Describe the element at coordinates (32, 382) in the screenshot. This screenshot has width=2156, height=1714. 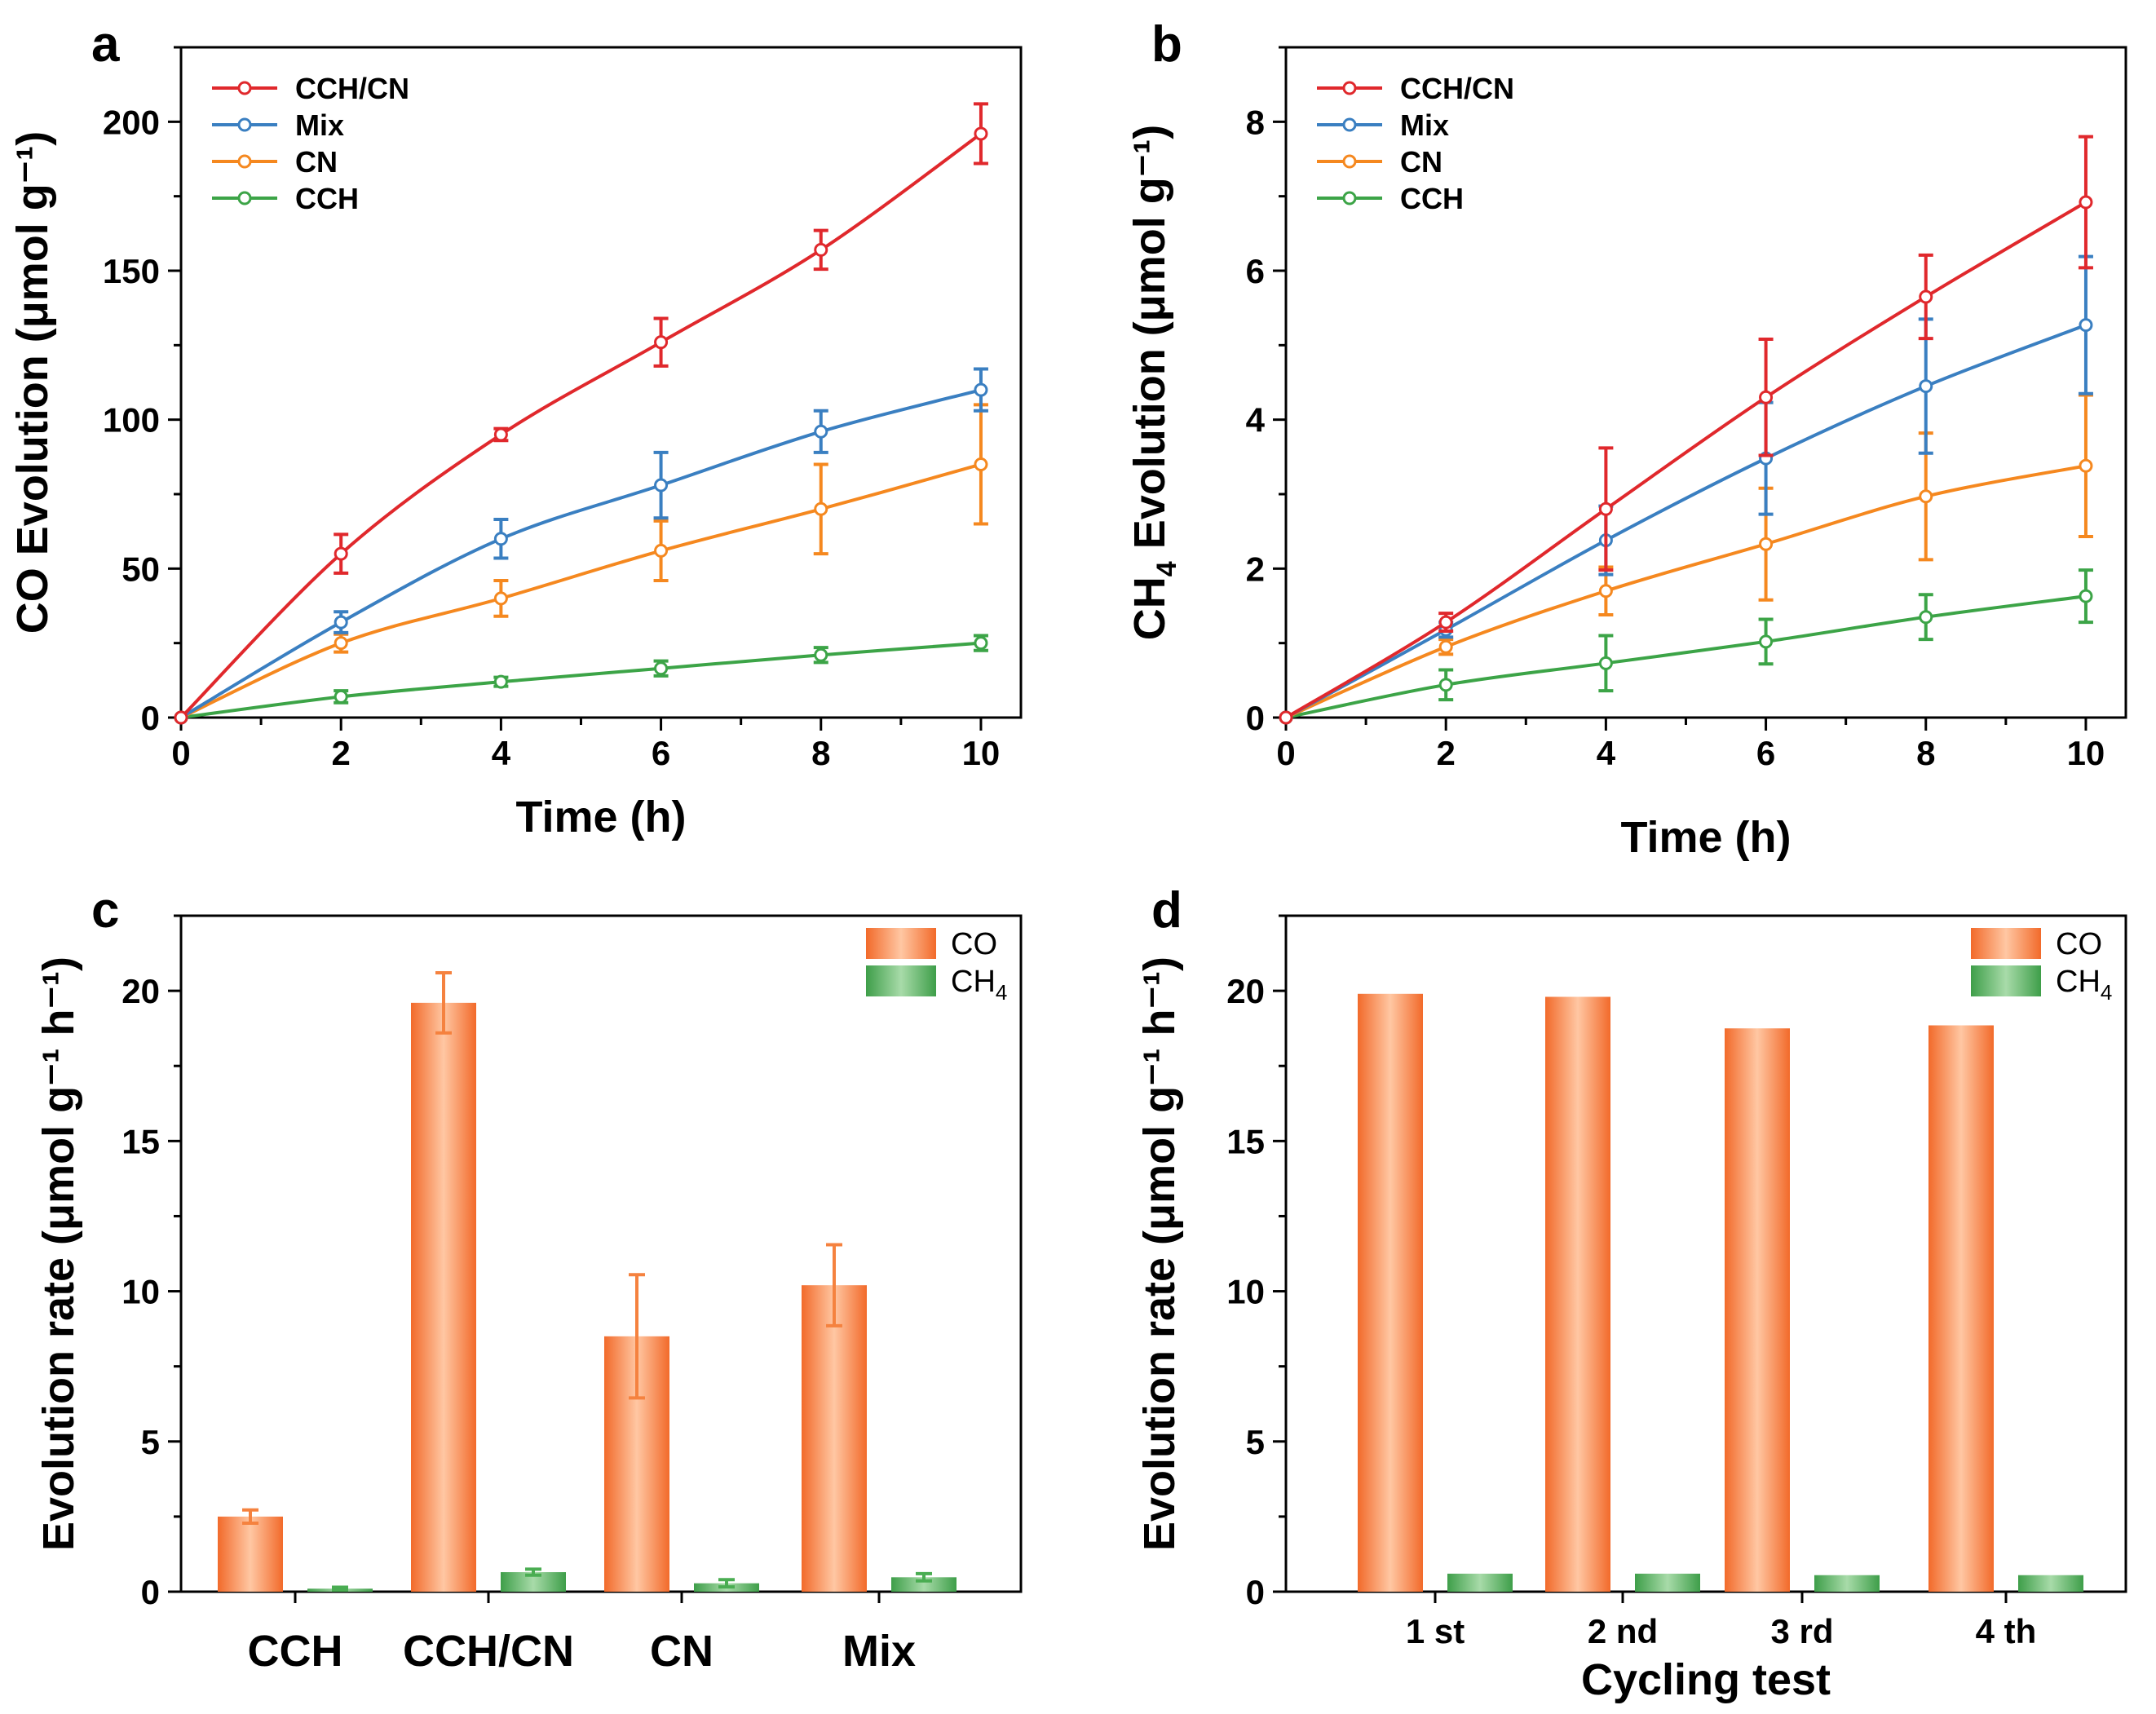
I see `y-axis-title: CO Evolution (μmol g⁻¹)` at that location.